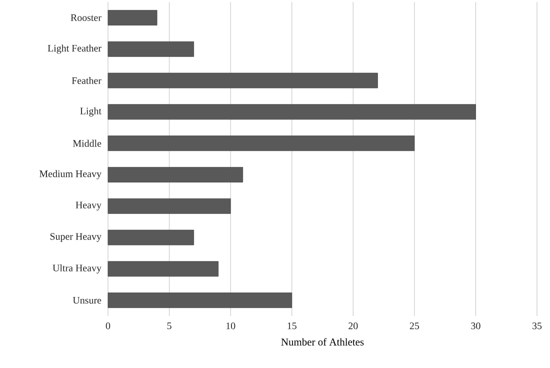  I want to click on x-tick-label: 15, so click(292, 326).